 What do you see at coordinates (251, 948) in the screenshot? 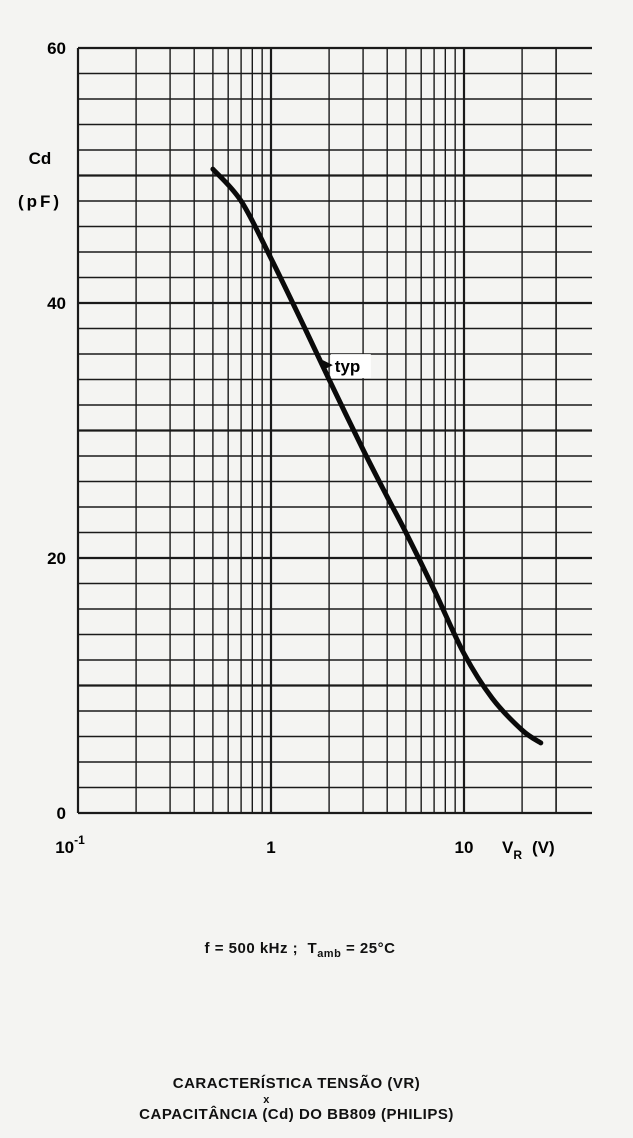
I see `frequency-condition: f = 500 kHz ;` at bounding box center [251, 948].